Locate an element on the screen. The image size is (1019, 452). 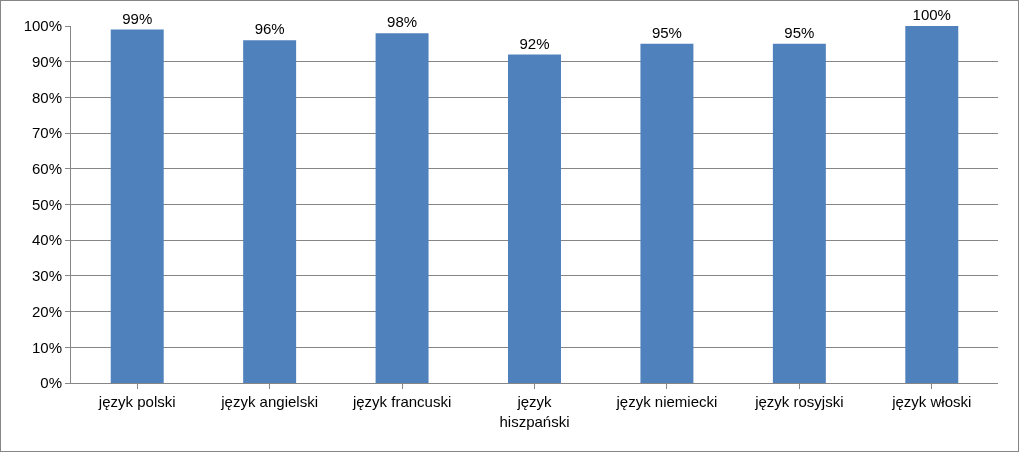
data-label: 98% is located at coordinates (402, 22).